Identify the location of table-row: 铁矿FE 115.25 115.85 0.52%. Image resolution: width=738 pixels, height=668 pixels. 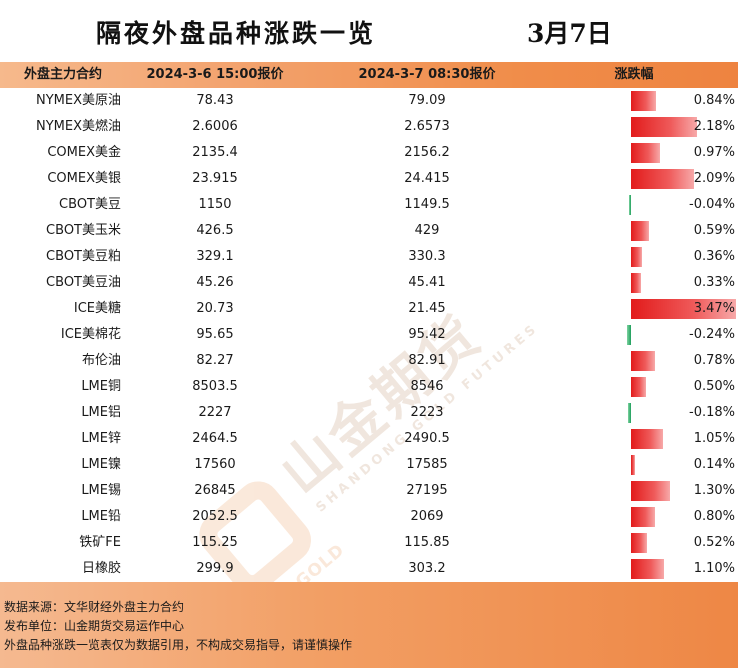
(369, 543).